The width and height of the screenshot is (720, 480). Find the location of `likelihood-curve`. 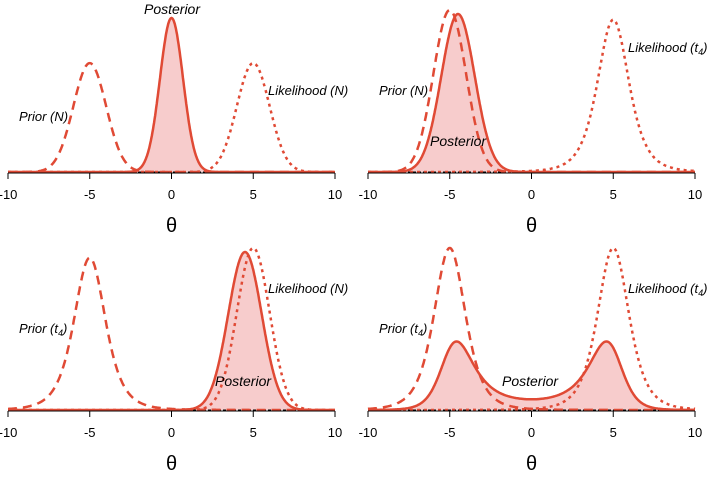

likelihood-curve is located at coordinates (171, 117).